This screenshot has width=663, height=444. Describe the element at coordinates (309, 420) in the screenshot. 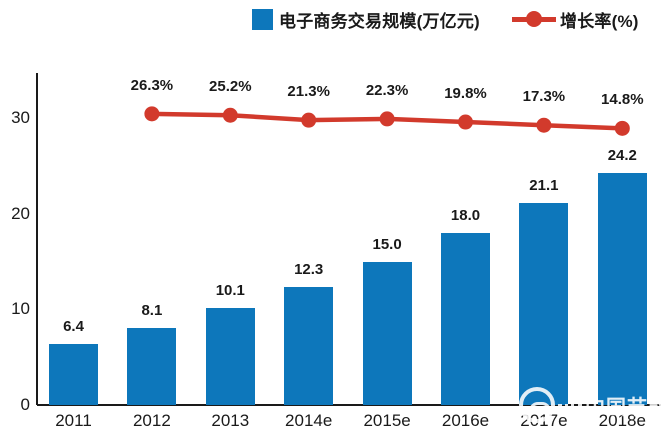

I see `x-axis-label-2014e: 2014e` at that location.